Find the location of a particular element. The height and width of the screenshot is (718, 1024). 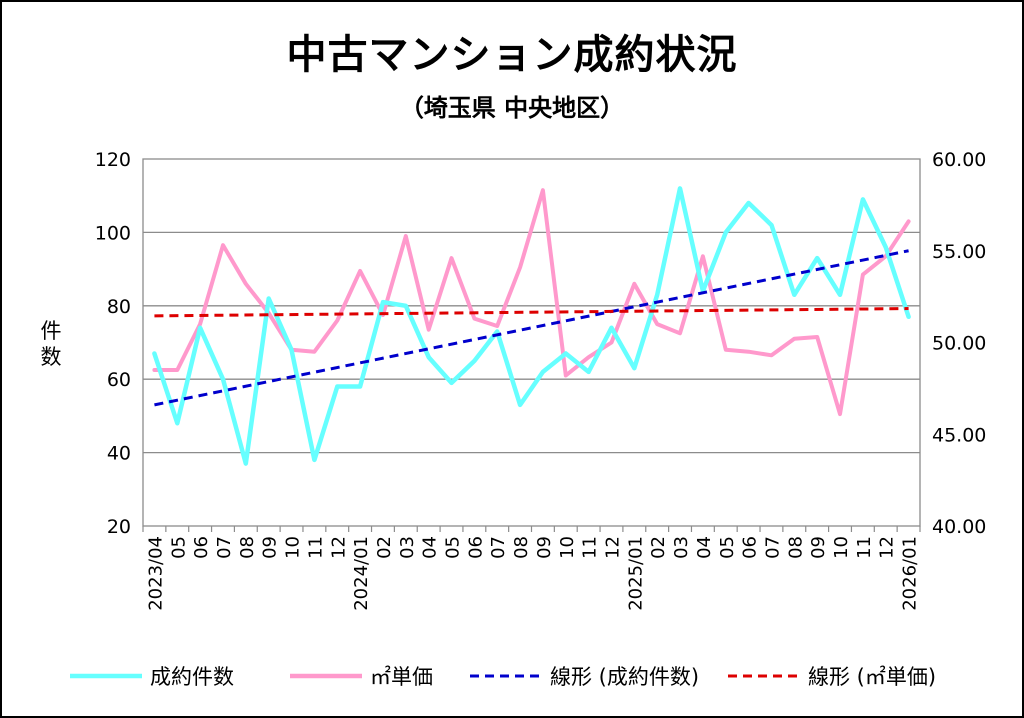

y-left-tick-20: 20 is located at coordinates (119, 527).